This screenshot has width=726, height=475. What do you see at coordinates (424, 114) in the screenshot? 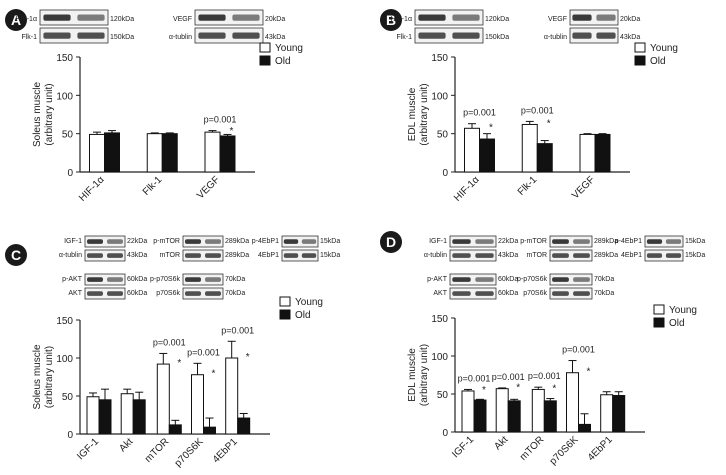
I see `y-axis-label-line: (arbitrary unit)` at bounding box center [424, 114].